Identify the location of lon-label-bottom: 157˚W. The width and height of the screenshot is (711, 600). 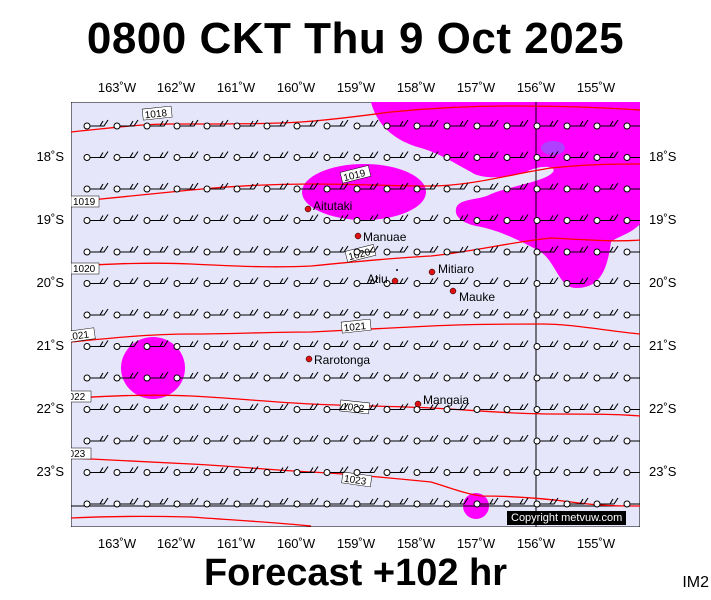
(476, 543).